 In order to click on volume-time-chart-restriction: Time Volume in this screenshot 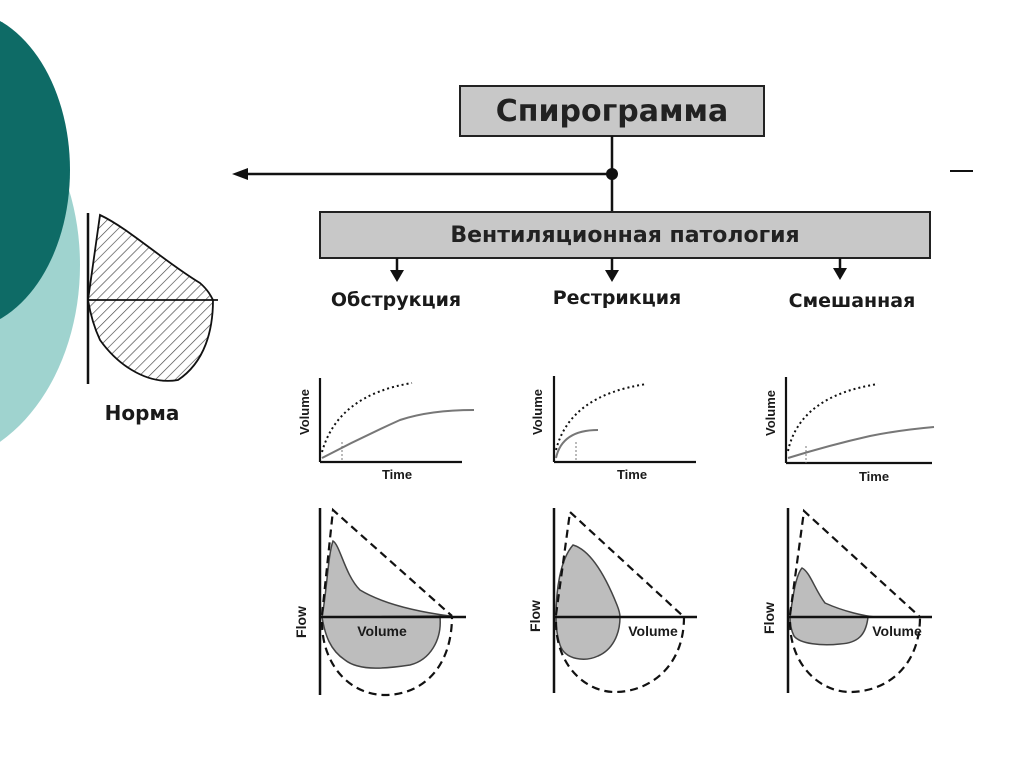, I will do `click(613, 429)`.